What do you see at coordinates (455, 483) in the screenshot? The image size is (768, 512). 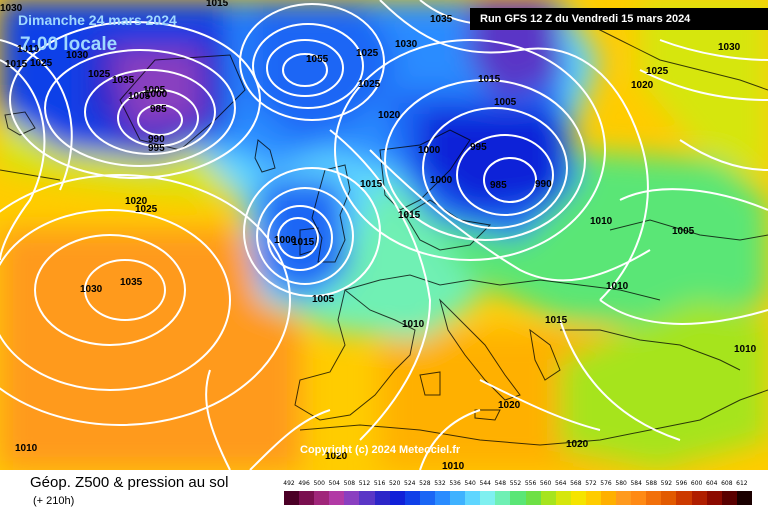 I see `scale-label: 536` at bounding box center [455, 483].